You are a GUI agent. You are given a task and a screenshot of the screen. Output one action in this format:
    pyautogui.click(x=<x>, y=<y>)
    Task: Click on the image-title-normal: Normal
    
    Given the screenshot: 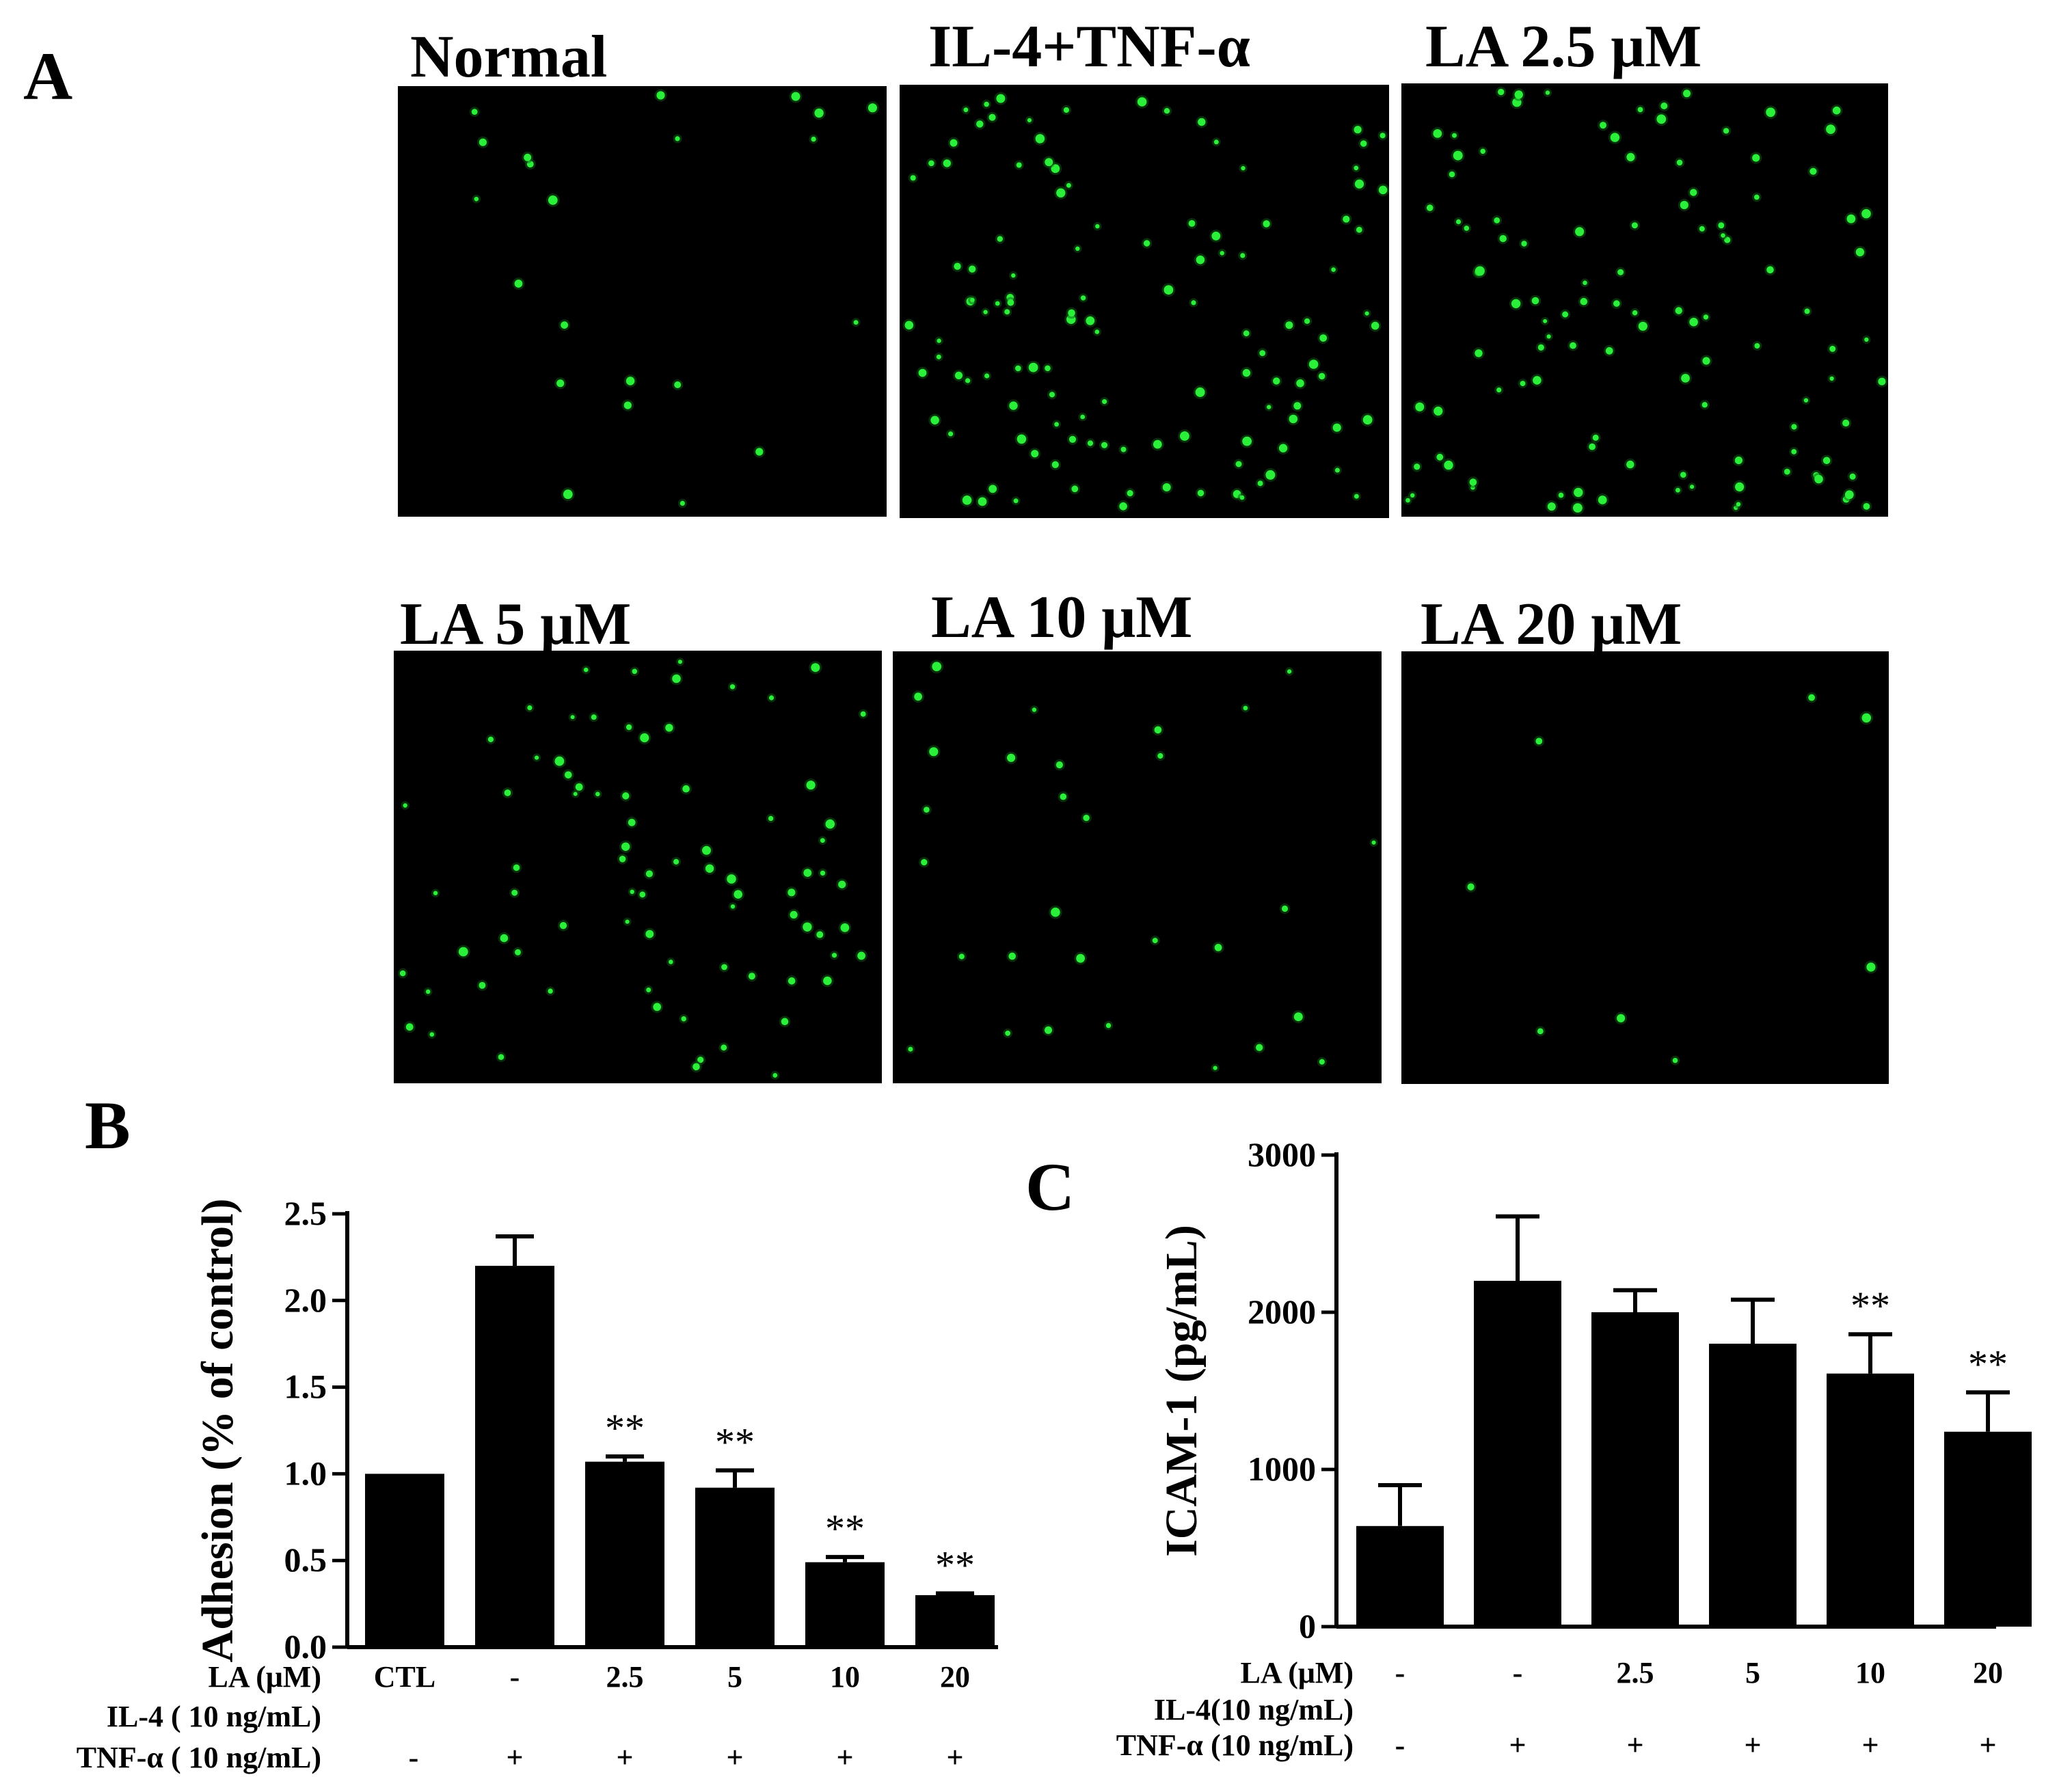 What is the action you would take?
    pyautogui.click(x=509, y=57)
    